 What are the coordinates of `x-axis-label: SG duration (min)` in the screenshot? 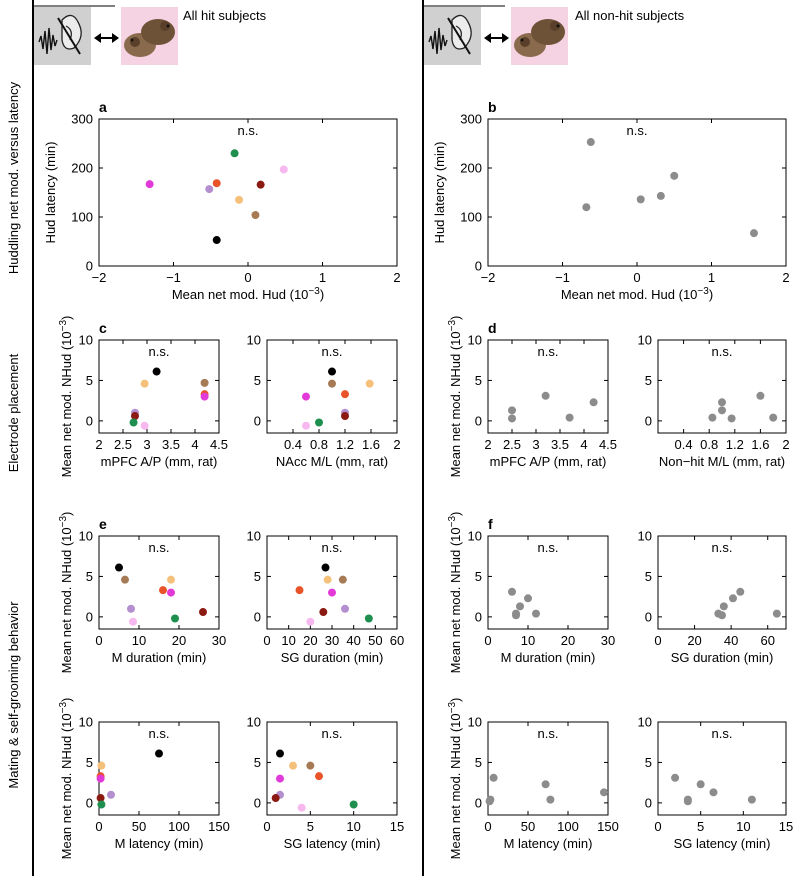 It's located at (722, 657).